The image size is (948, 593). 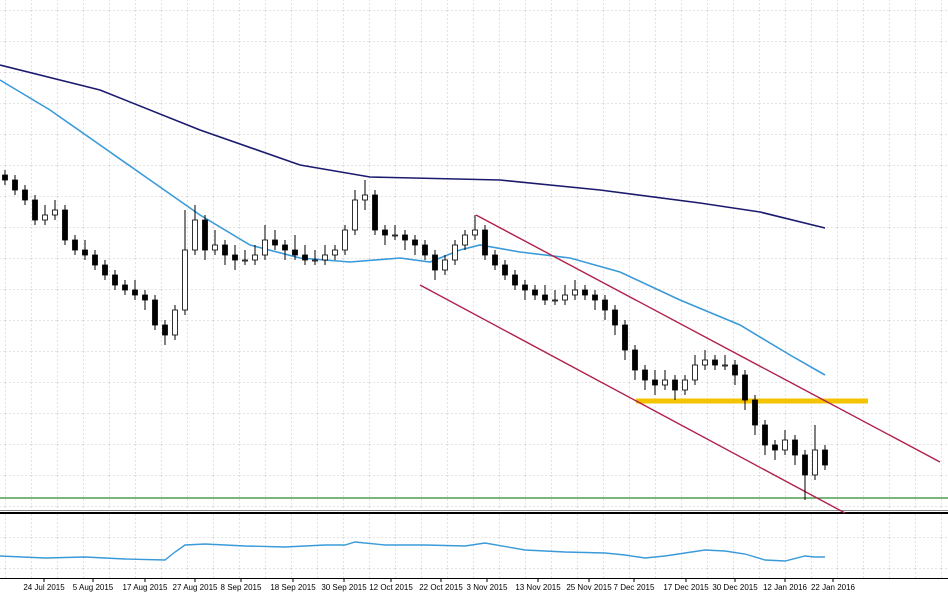 What do you see at coordinates (538, 587) in the screenshot?
I see `x-tick-label: 13 Nov 2015` at bounding box center [538, 587].